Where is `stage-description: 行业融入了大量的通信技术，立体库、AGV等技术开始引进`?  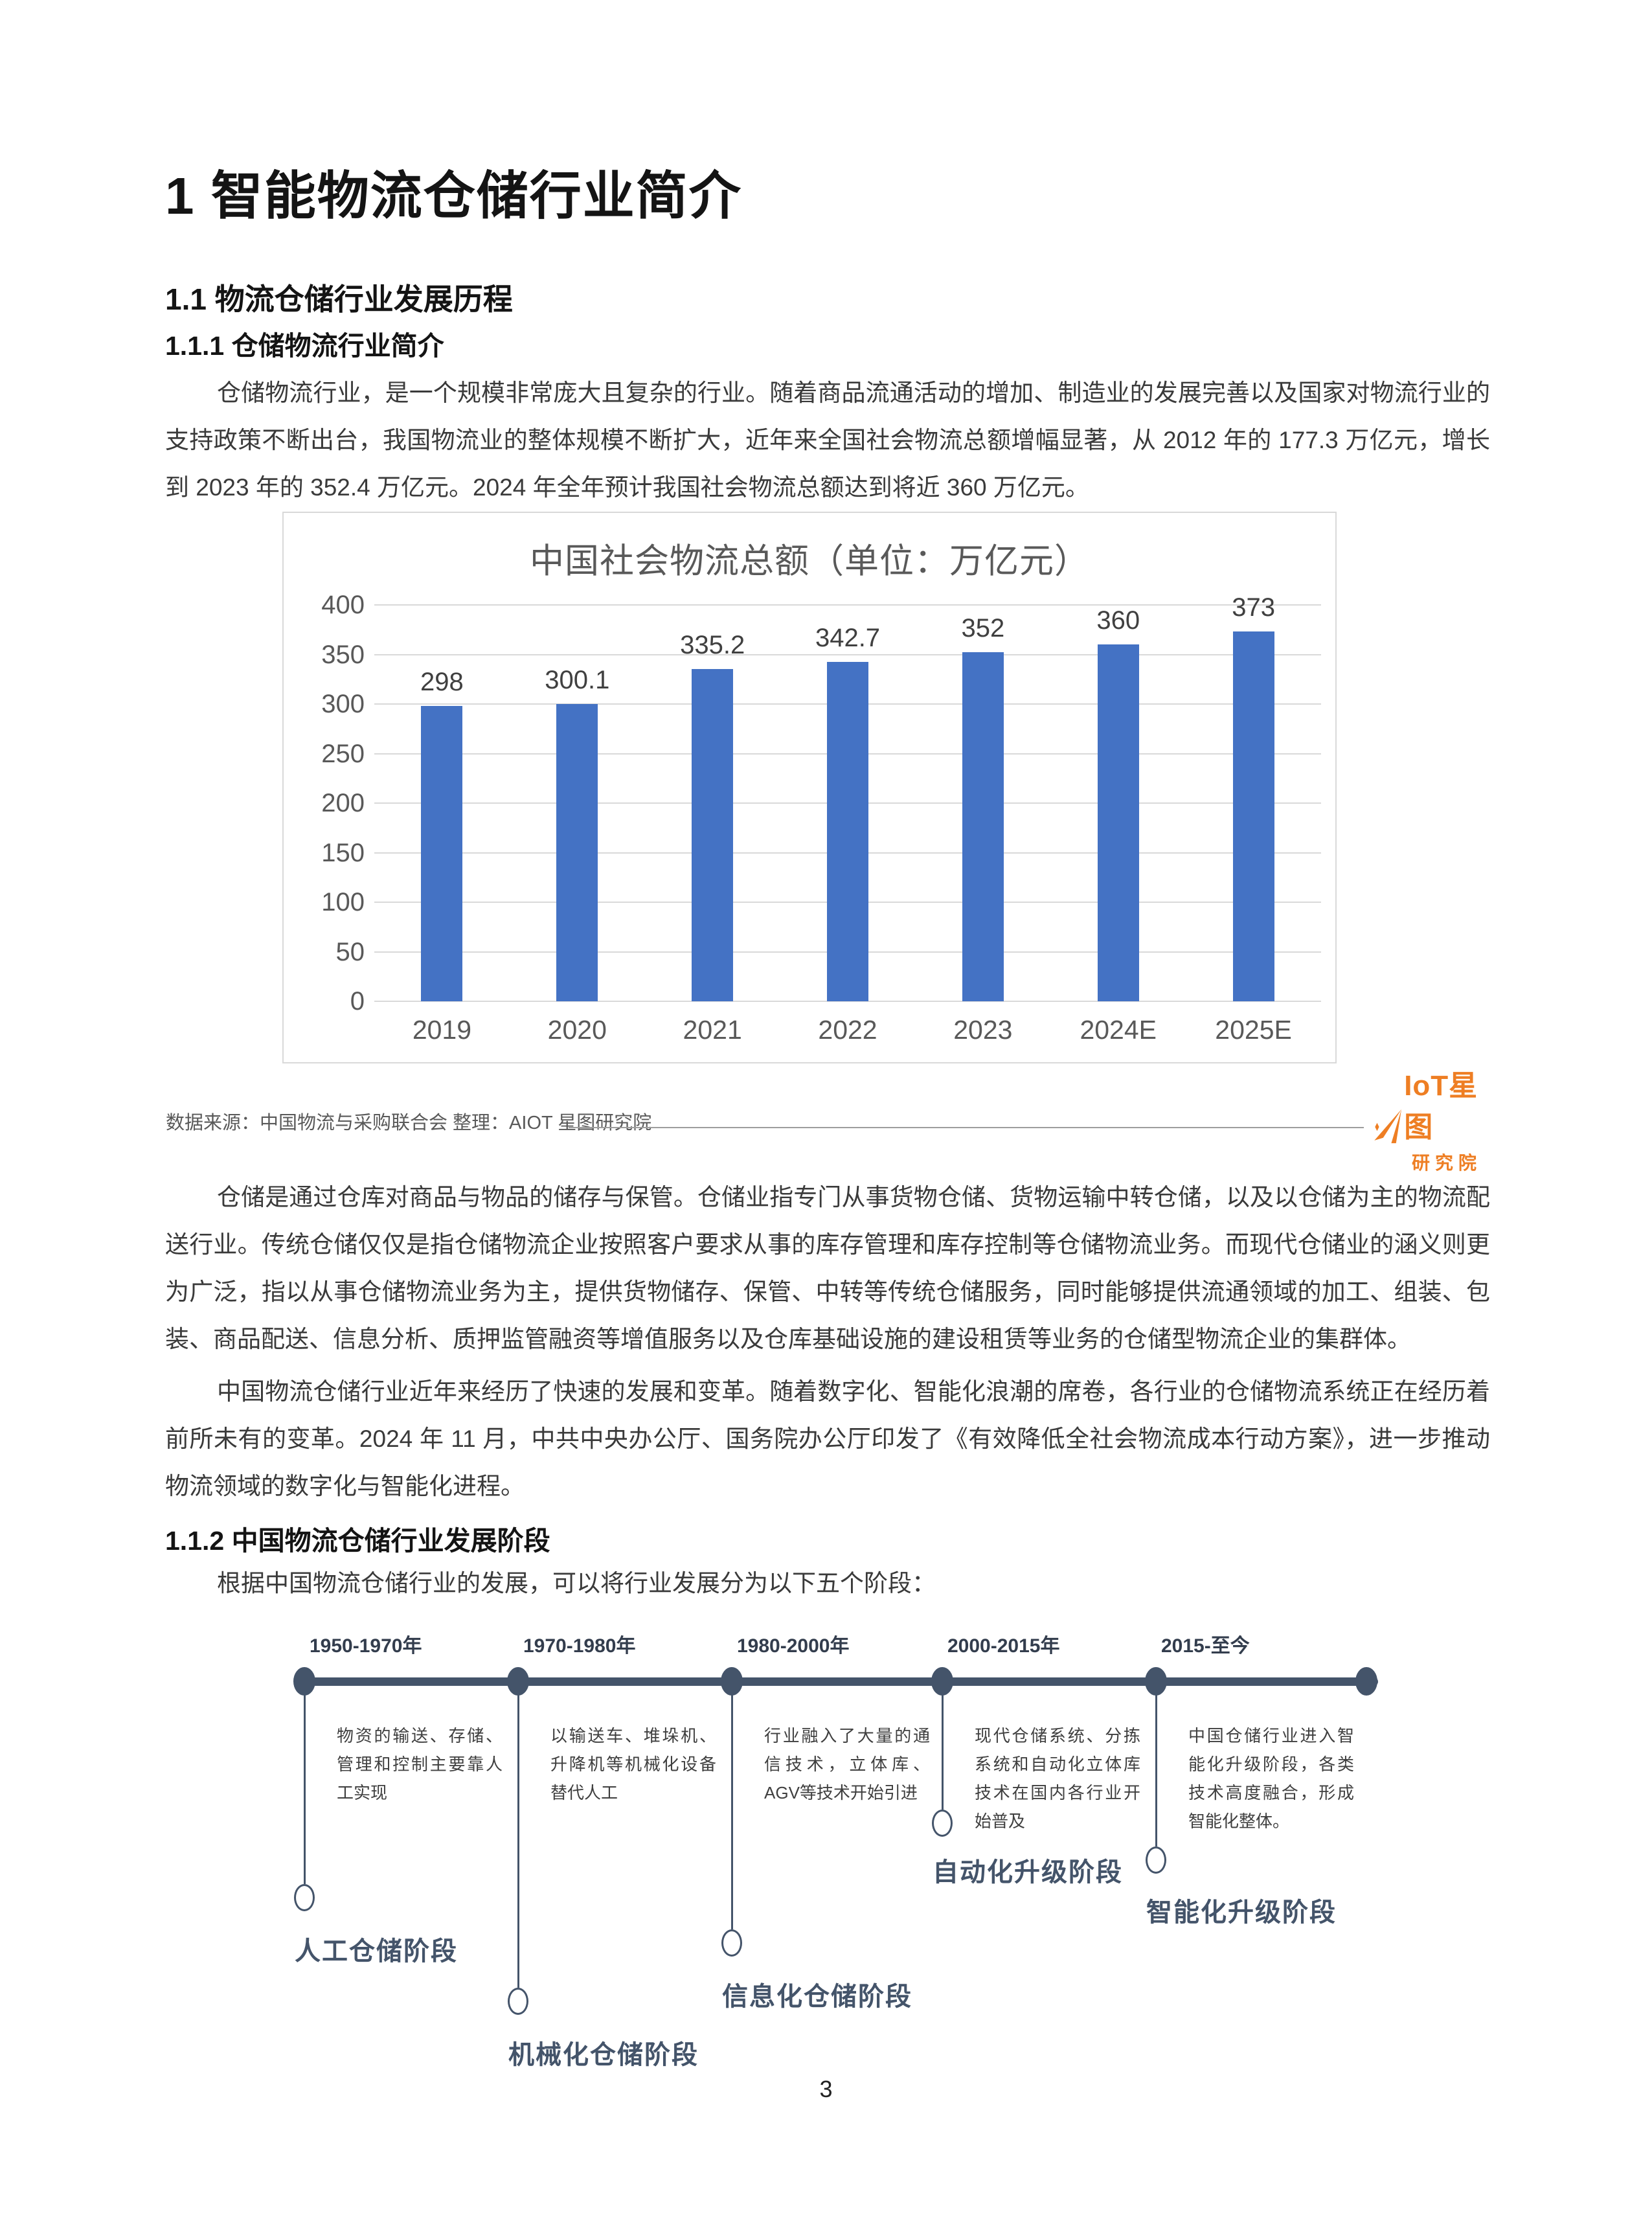
stage-description: 行业融入了大量的通信技术，立体库、AGV等技术开始引进 is located at coordinates (847, 1764).